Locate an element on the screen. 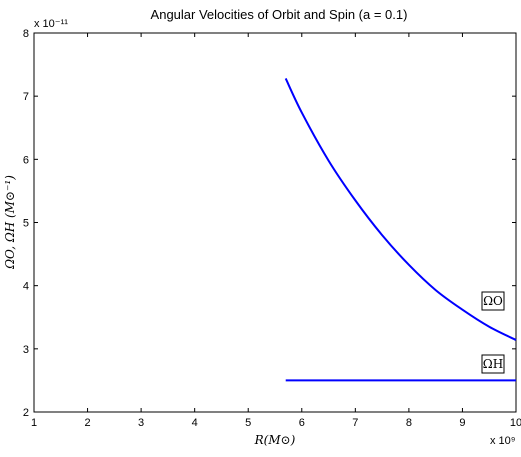  series-annotation-label: ΩH is located at coordinates (493, 364).